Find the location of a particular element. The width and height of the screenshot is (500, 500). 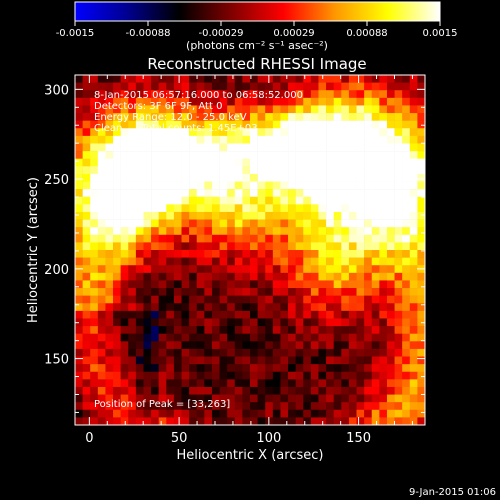

colorbar-unit-label: (photons cm⁻² s⁻¹ asec⁻²) is located at coordinates (257, 45).